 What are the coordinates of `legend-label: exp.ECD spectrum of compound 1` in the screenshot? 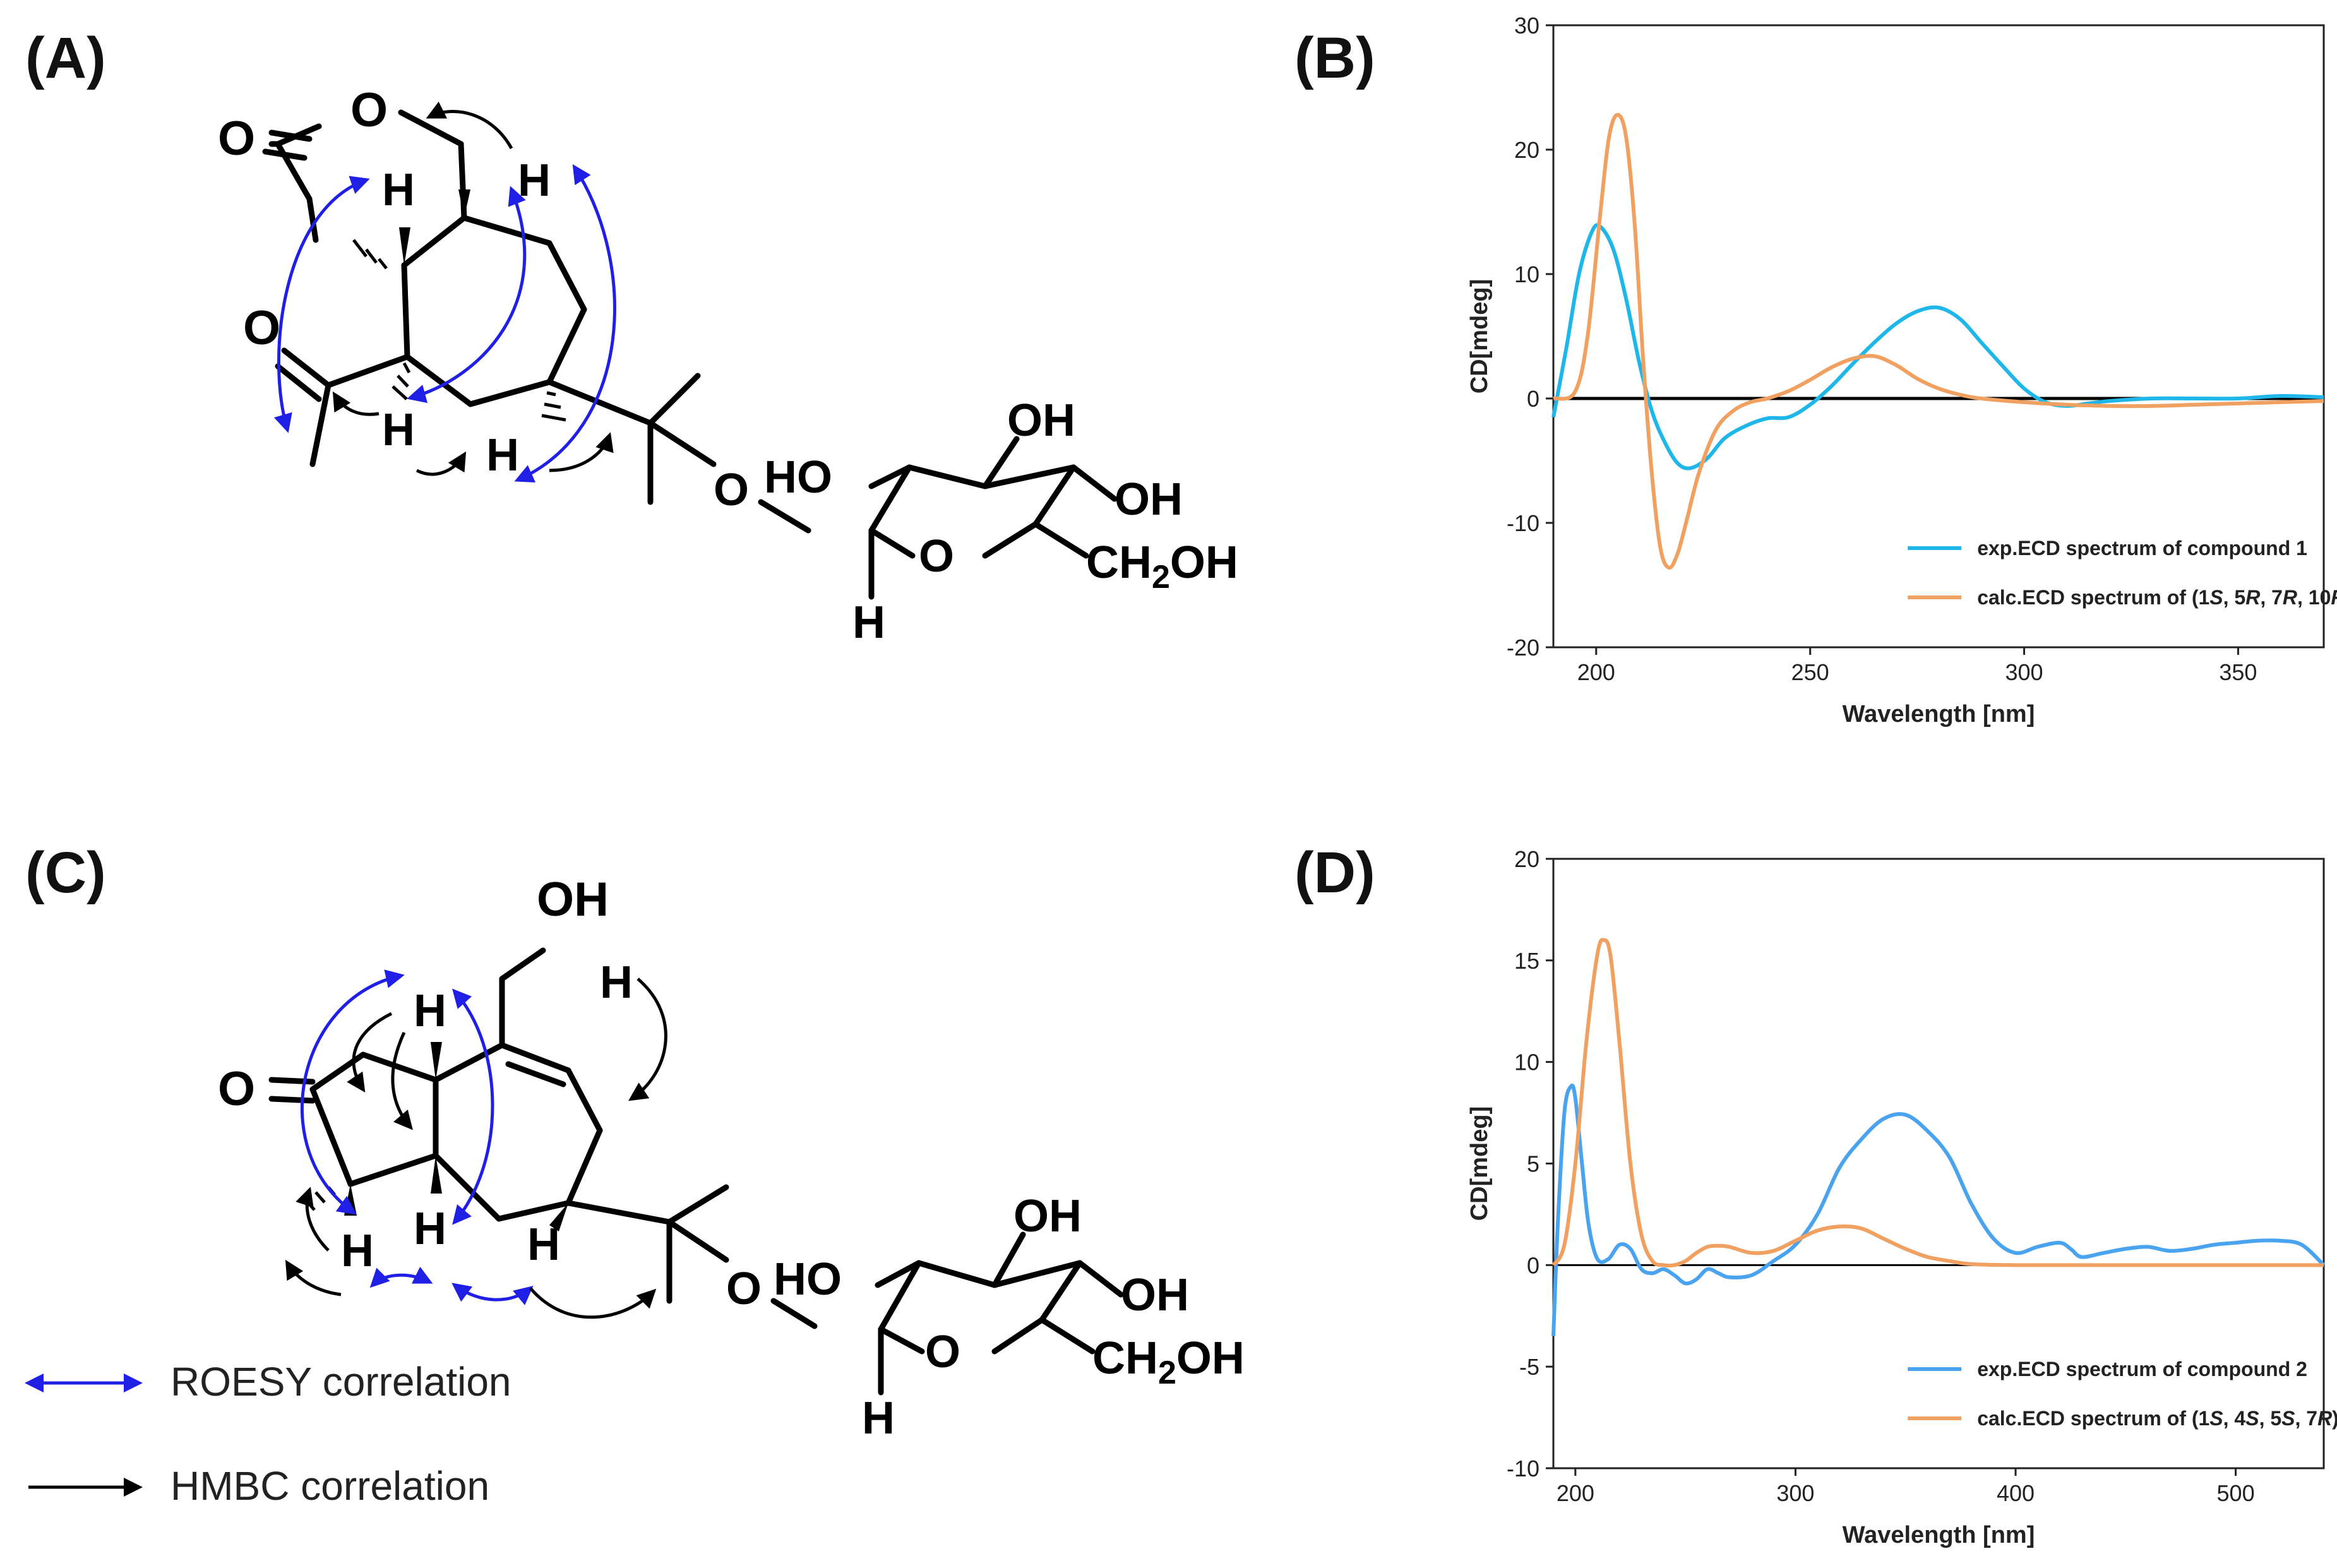 It's located at (2142, 549).